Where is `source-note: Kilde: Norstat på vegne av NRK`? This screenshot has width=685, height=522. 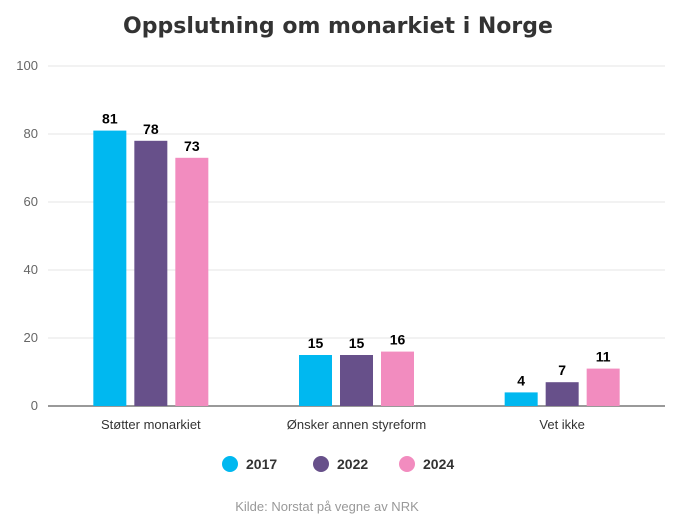 source-note: Kilde: Norstat på vegne av NRK is located at coordinates (327, 506).